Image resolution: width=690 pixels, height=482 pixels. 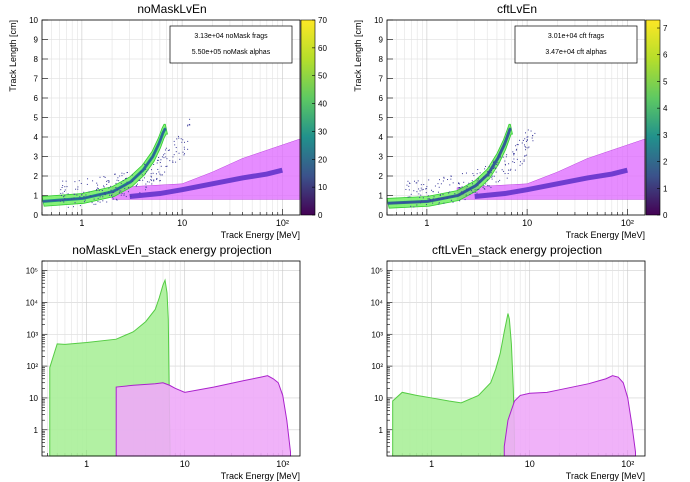 What do you see at coordinates (381, 215) in the screenshot?
I see `y-tick-label: 0` at bounding box center [381, 215].